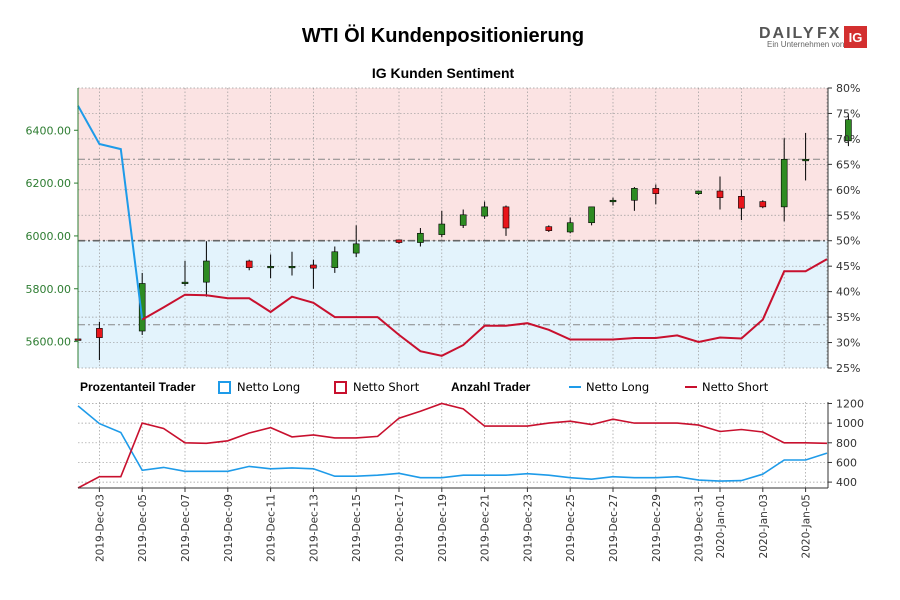  Describe the element at coordinates (443, 528) in the screenshot. I see `date-tick-label: 2019-Dec-19` at that location.